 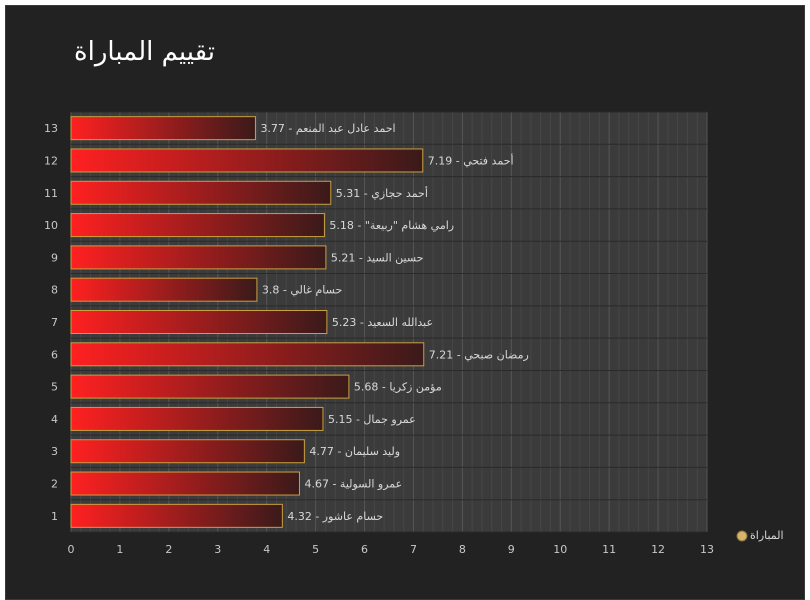 What do you see at coordinates (54, 257) in the screenshot?
I see `y-tick-label: 9` at bounding box center [54, 257].